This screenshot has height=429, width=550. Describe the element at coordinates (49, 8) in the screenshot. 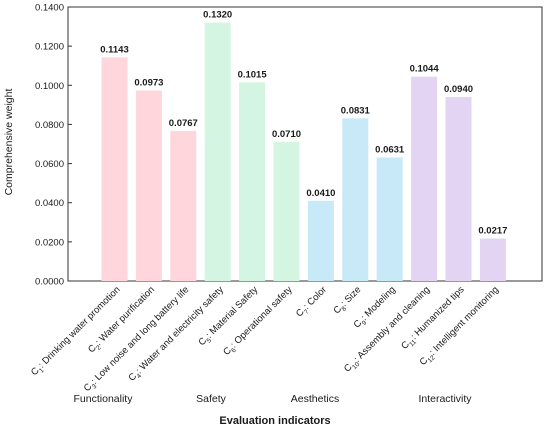

I see `y-tick-label: 0.1400` at that location.